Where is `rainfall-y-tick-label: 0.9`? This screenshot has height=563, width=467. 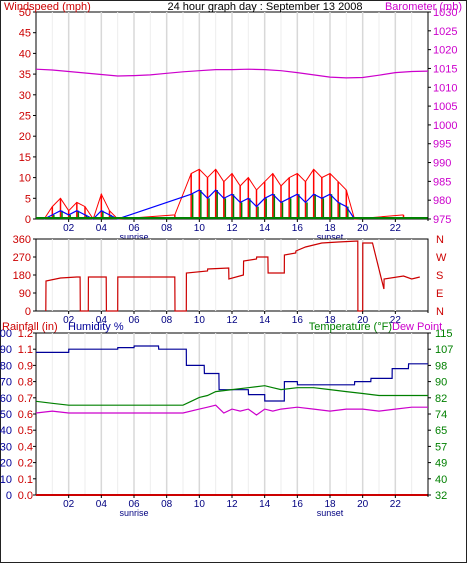 rainfall-y-tick-label: 0.9 is located at coordinates (25, 366).